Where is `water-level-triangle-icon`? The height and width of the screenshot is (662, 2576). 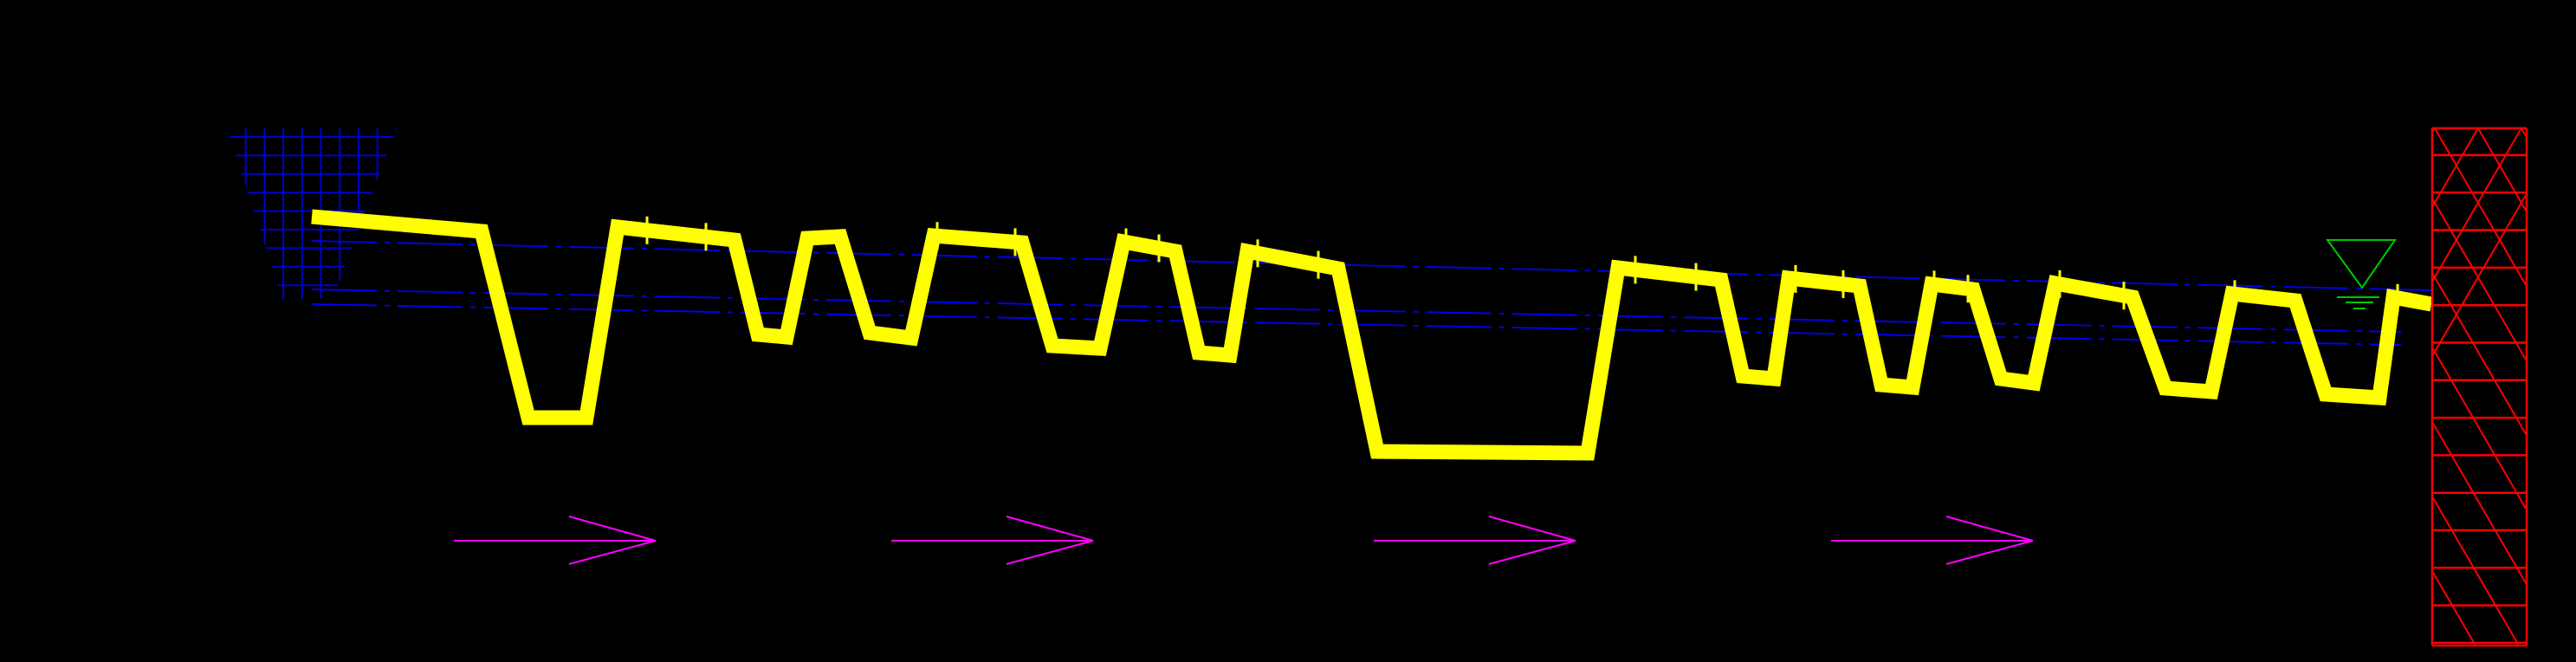
water-level-triangle-icon is located at coordinates (2361, 264).